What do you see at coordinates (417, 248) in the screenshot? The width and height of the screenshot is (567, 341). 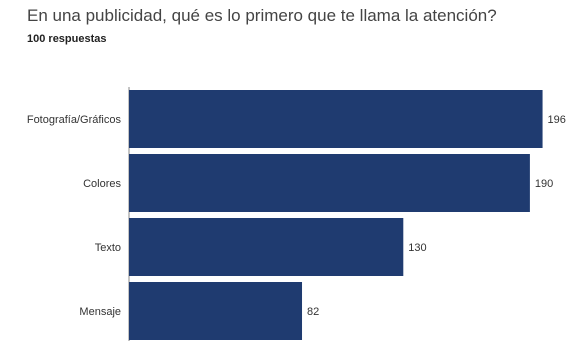 I see `value-label-texto: 130` at bounding box center [417, 248].